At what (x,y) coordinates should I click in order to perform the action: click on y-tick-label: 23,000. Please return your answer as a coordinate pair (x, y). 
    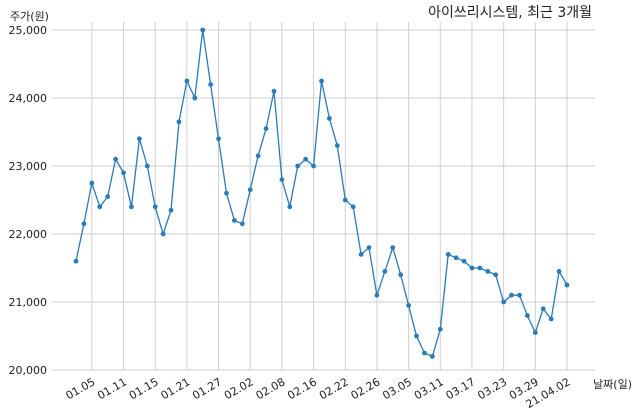
    Looking at the image, I should click on (28, 166).